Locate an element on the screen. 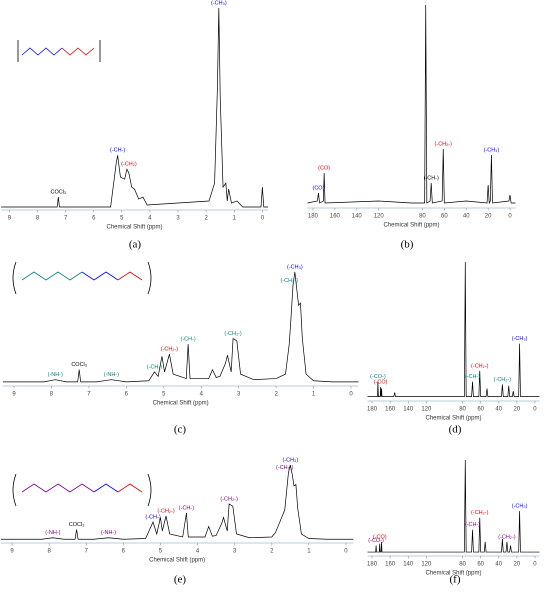 This screenshot has width=550, height=608. caption: (f) is located at coordinates (455, 580).